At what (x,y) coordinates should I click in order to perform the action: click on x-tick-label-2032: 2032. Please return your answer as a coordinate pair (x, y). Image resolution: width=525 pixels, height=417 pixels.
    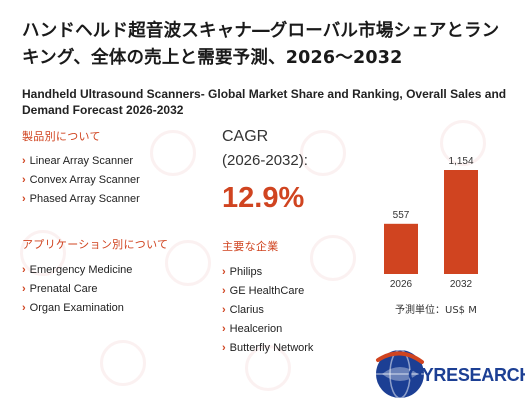
    Looking at the image, I should click on (461, 284).